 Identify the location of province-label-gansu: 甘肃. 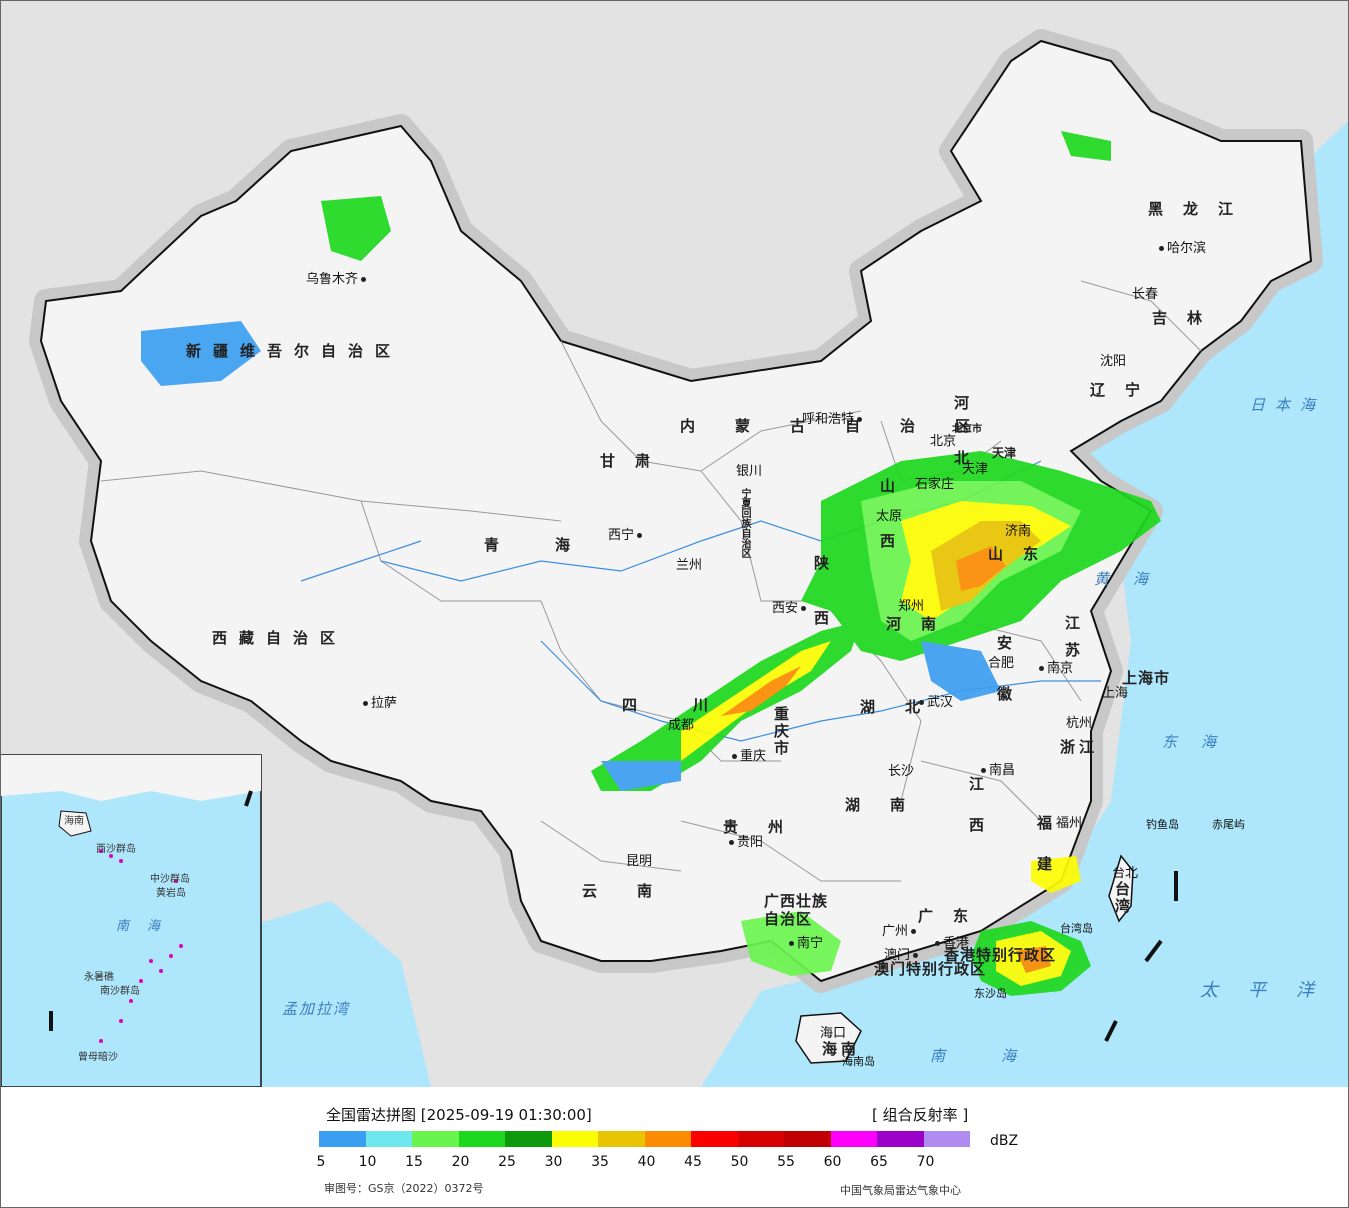
(635, 461).